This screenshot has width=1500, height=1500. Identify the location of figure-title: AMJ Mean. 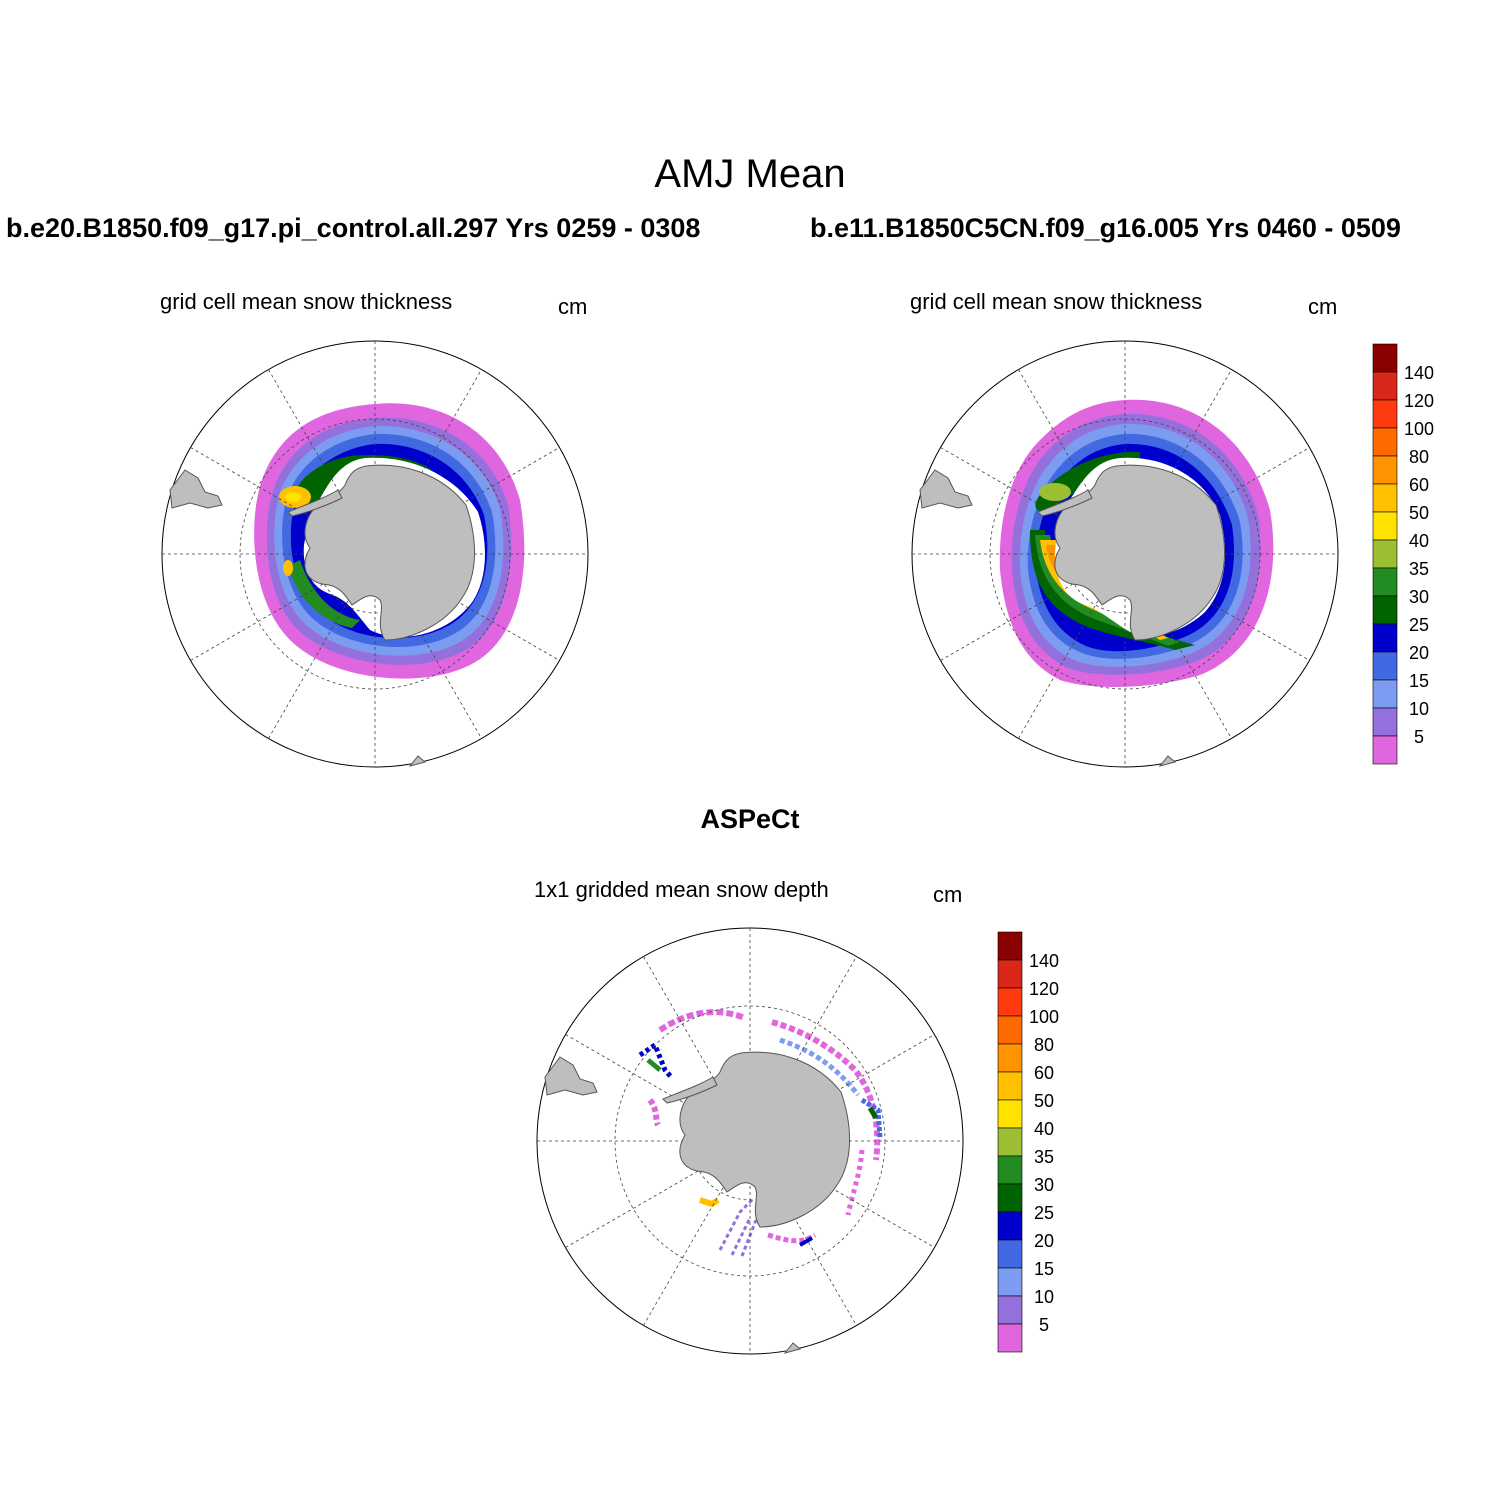
(750, 174).